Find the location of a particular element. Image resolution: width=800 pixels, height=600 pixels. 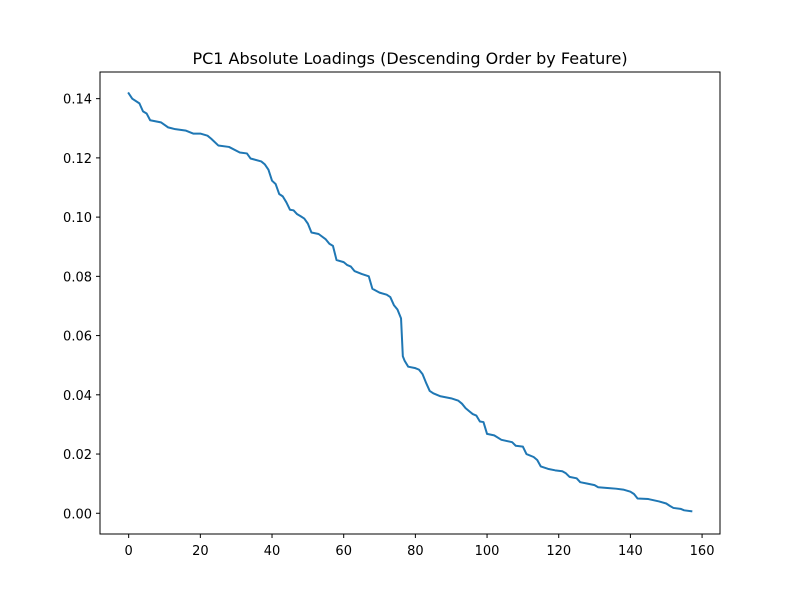

x-tick-label: 160 is located at coordinates (702, 551).